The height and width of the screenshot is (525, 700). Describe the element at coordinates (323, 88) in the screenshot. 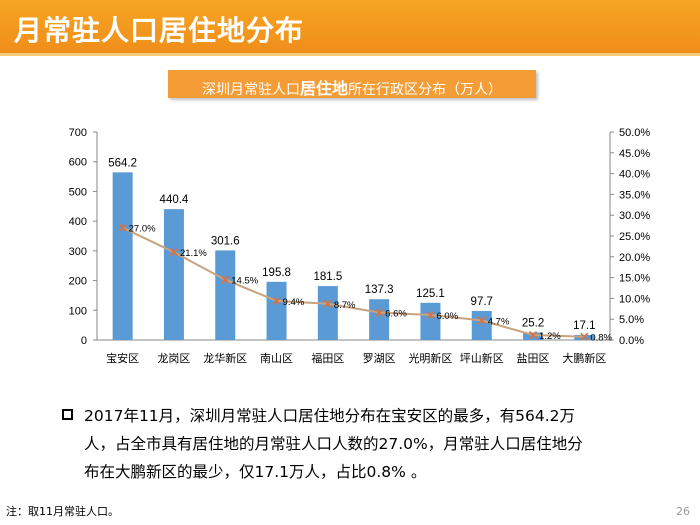

I see `subtitle-bold: 居住地` at that location.